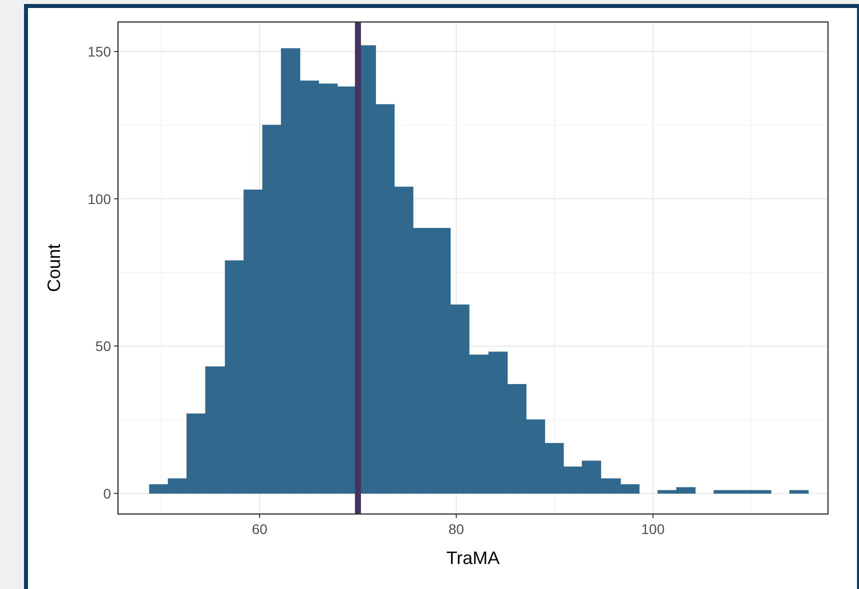  What do you see at coordinates (653, 529) in the screenshot?
I see `x-tick-label: 100` at bounding box center [653, 529].